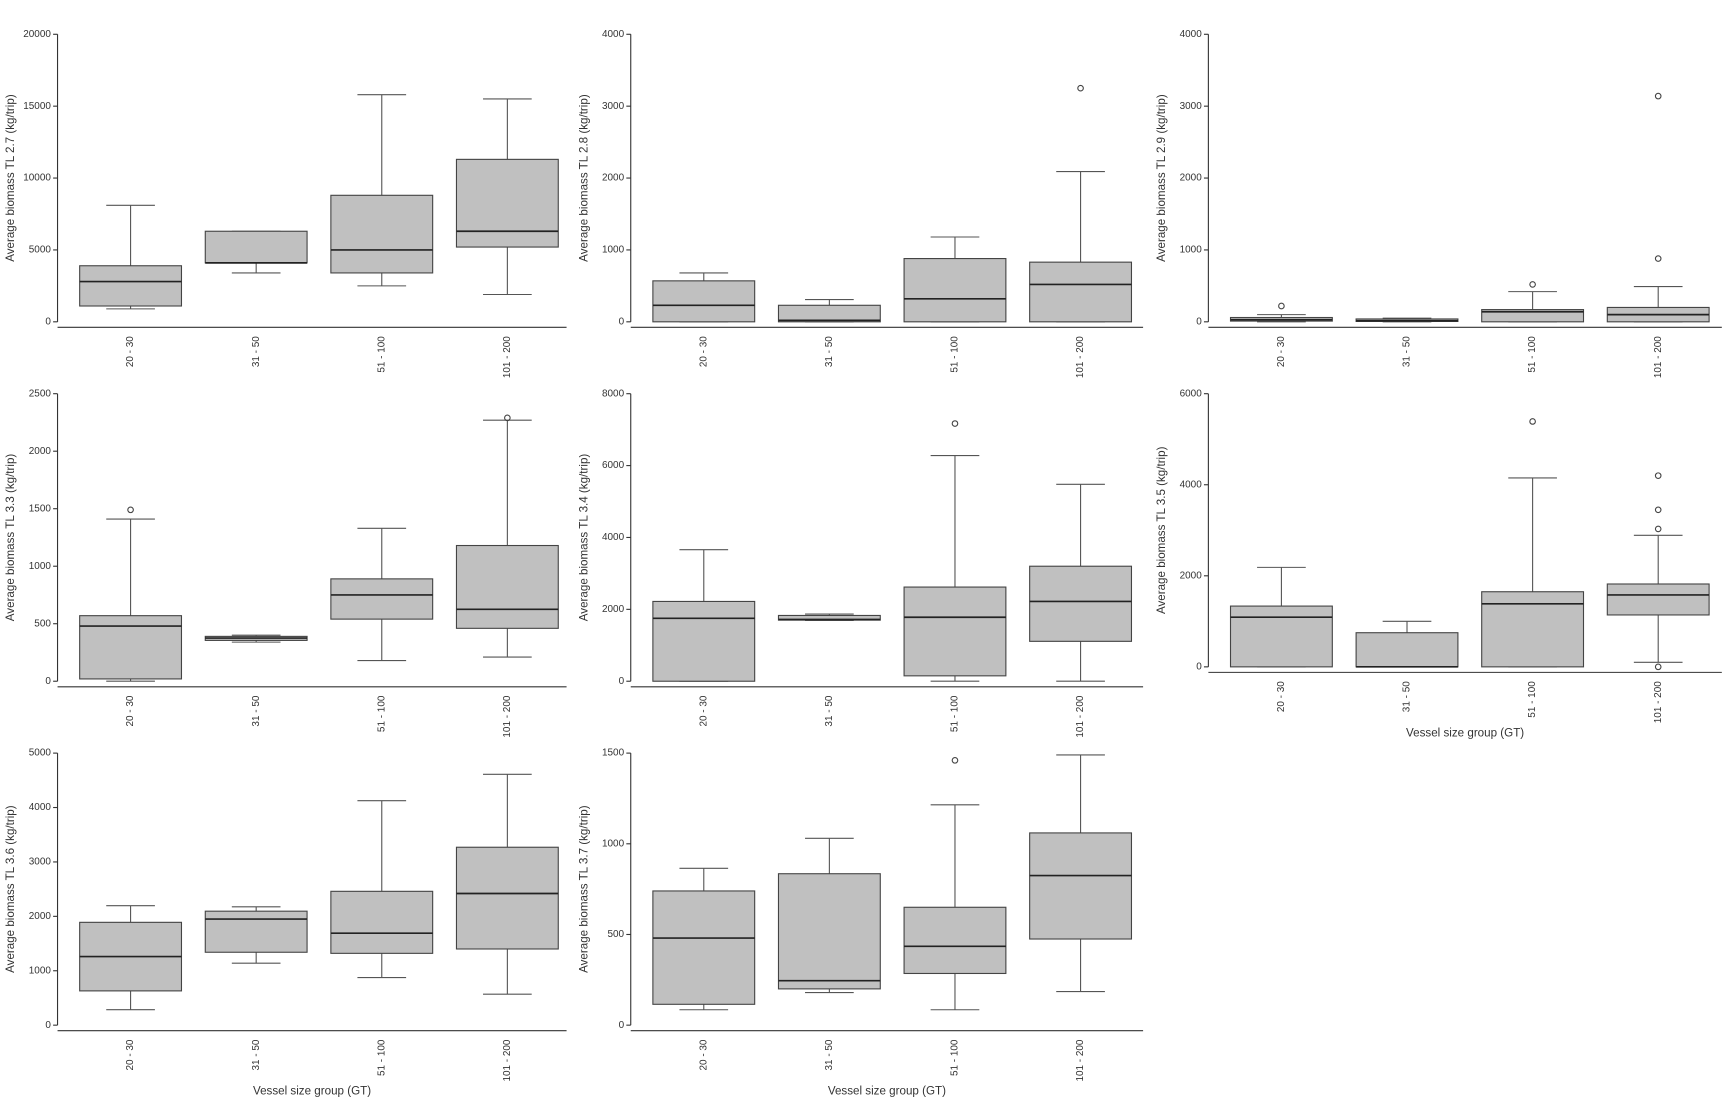 The width and height of the screenshot is (1734, 1107). I want to click on y-axis-label: Average biomass TL 3.6 (kg/trip), so click(10, 889).